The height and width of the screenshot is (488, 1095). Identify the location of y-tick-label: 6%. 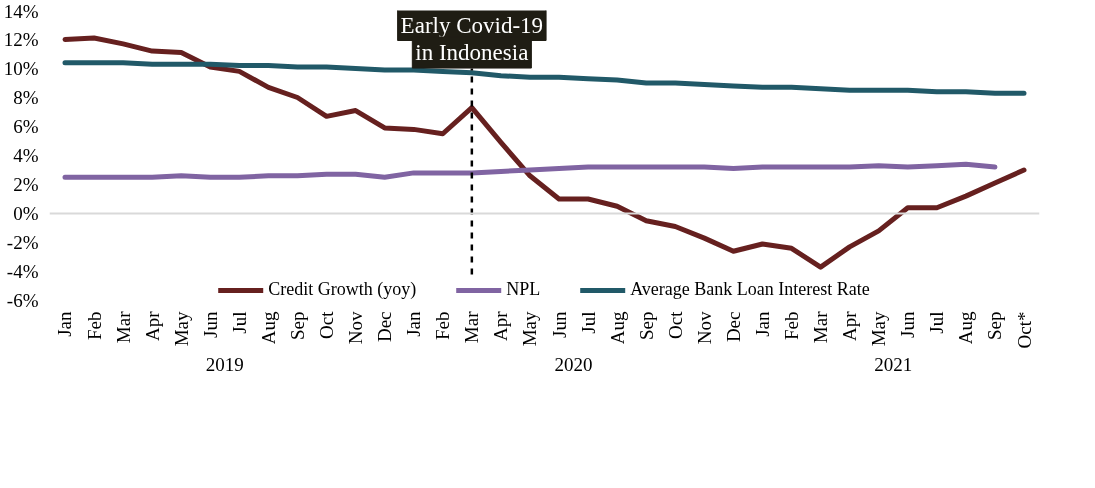
(26, 126).